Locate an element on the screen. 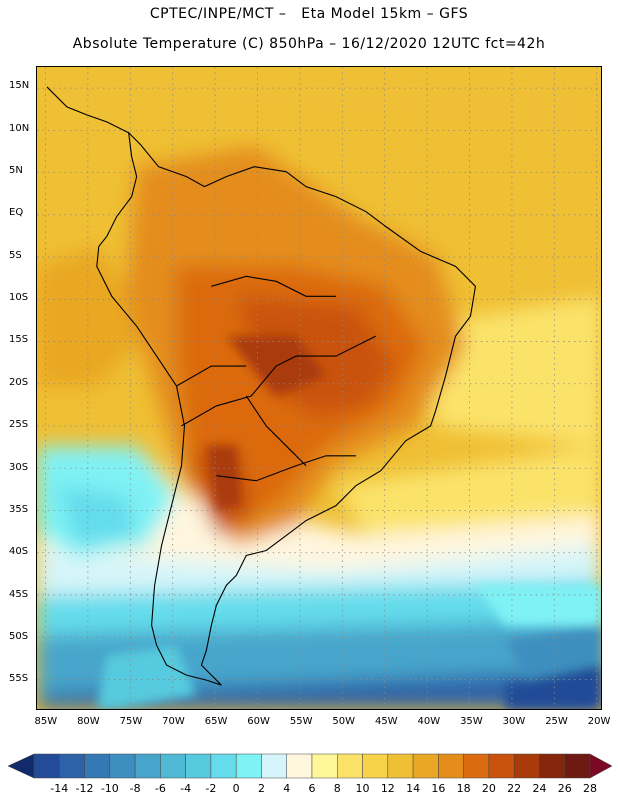 The width and height of the screenshot is (618, 800). colorbar is located at coordinates (310, 766).